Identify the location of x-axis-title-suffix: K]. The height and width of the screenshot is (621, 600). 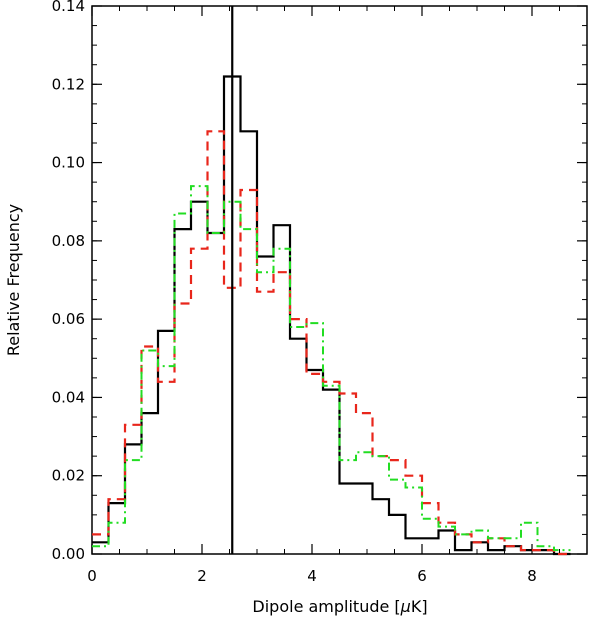
(419, 606).